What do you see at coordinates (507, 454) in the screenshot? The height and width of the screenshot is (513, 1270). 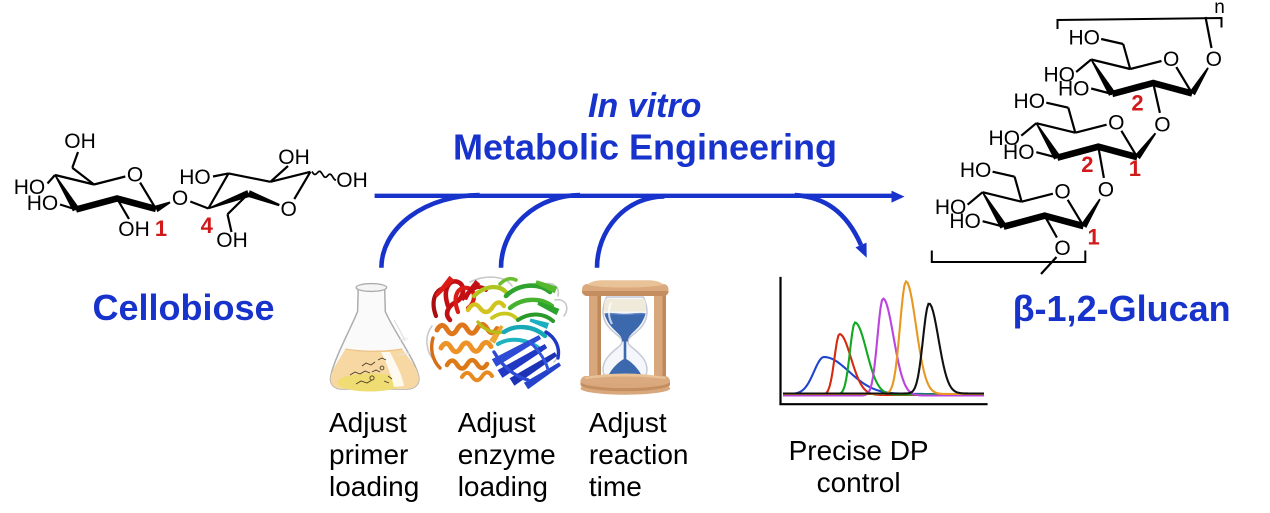 I see `svg-text: enzyme` at bounding box center [507, 454].